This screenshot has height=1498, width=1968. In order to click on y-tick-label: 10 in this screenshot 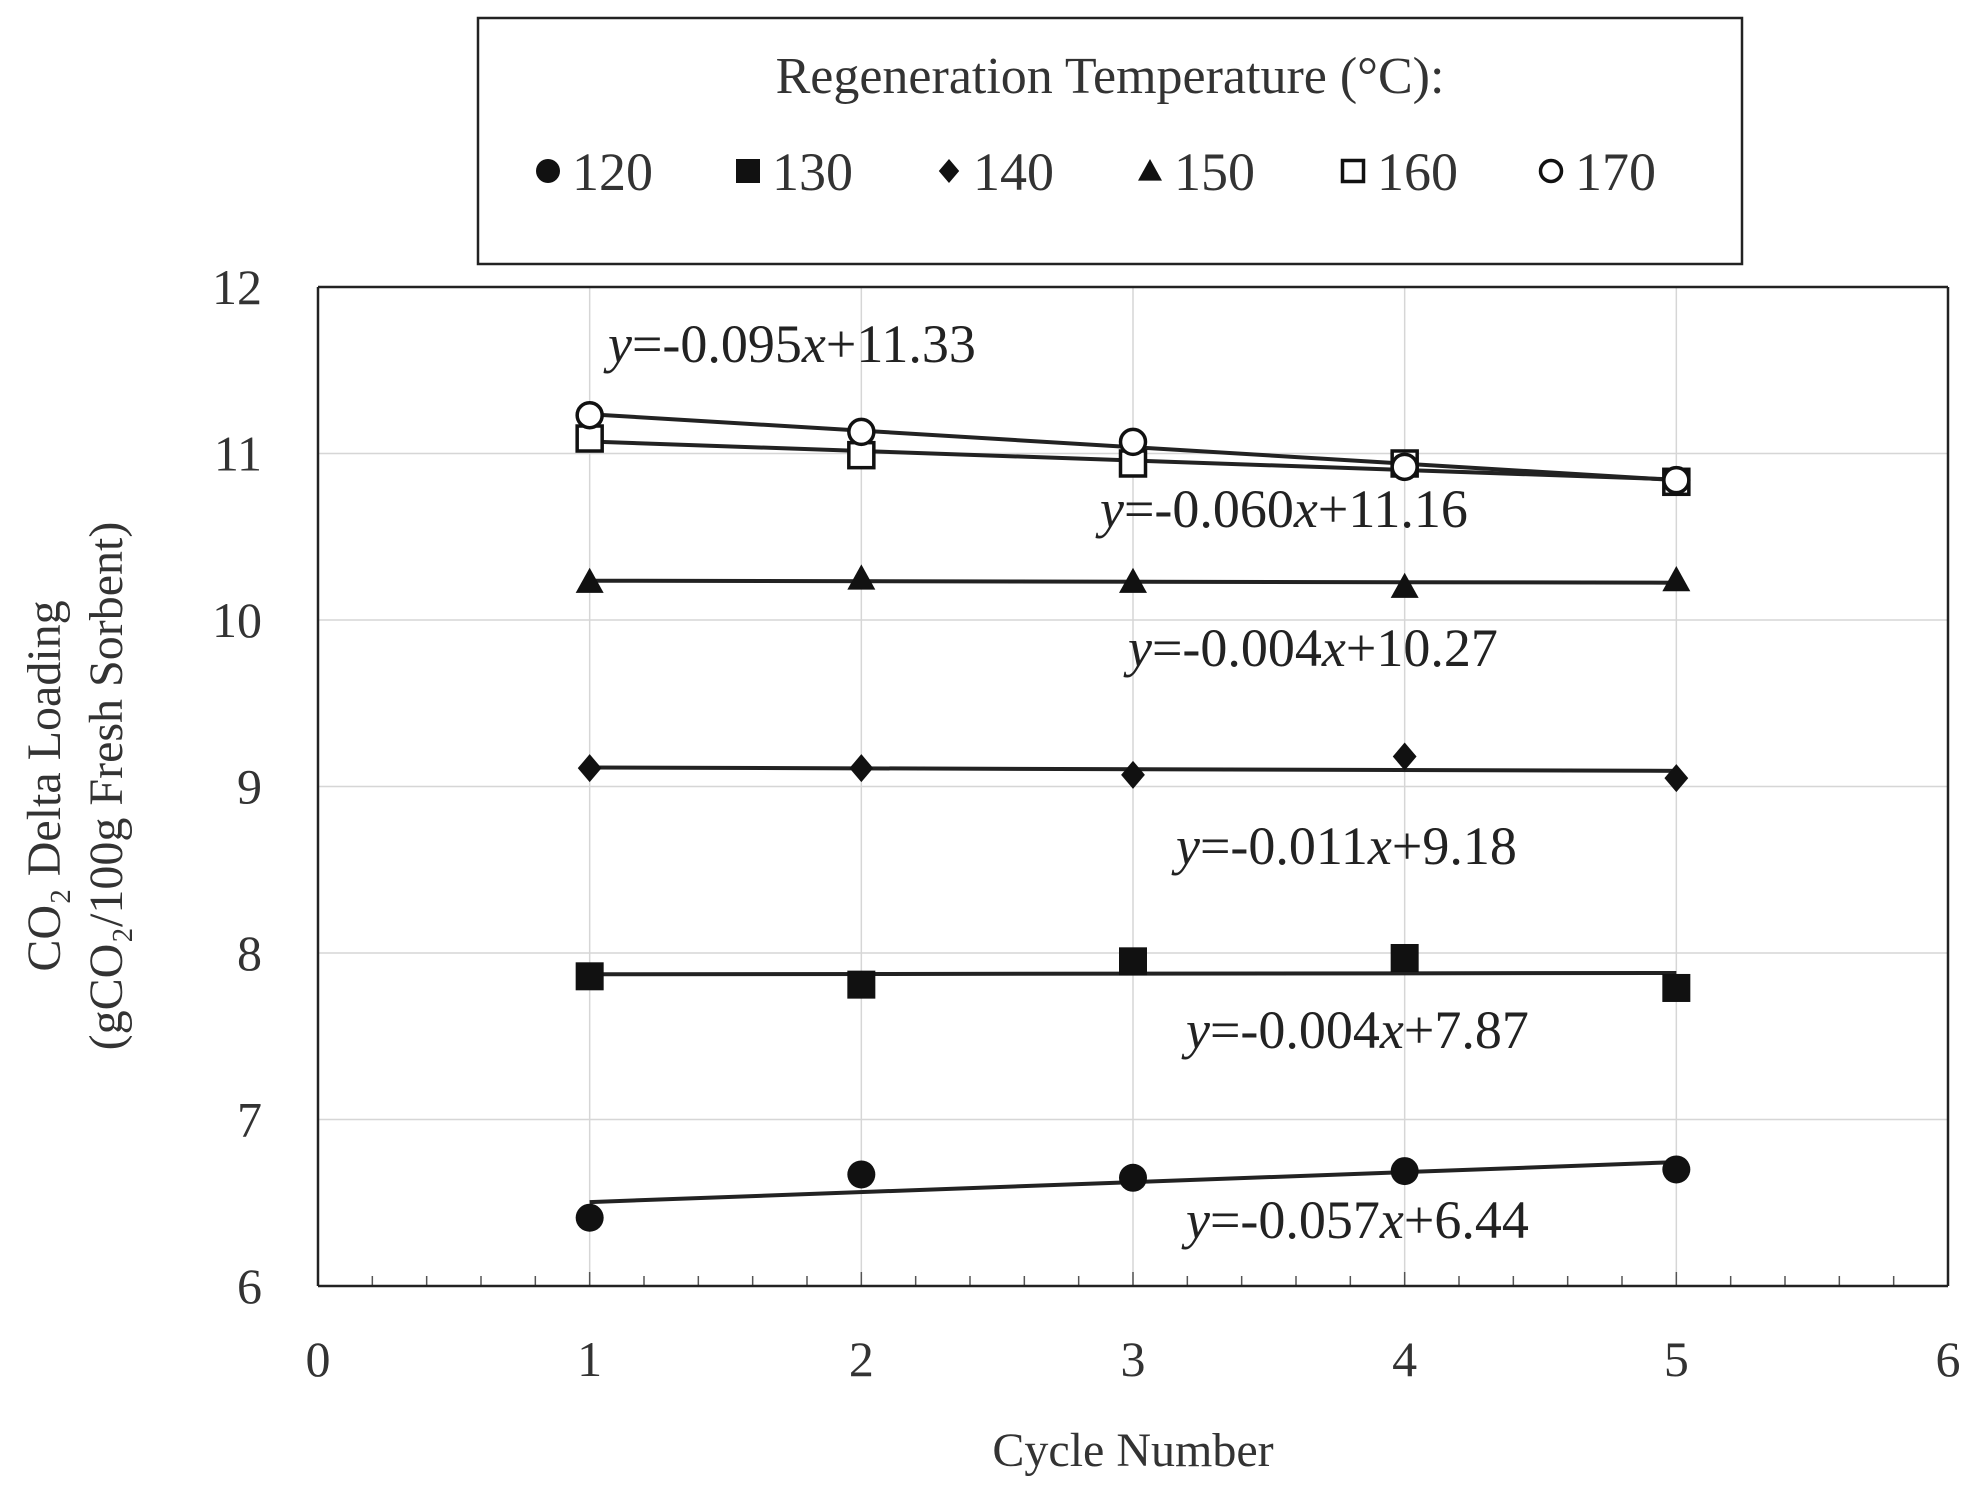, I will do `click(237, 620)`.